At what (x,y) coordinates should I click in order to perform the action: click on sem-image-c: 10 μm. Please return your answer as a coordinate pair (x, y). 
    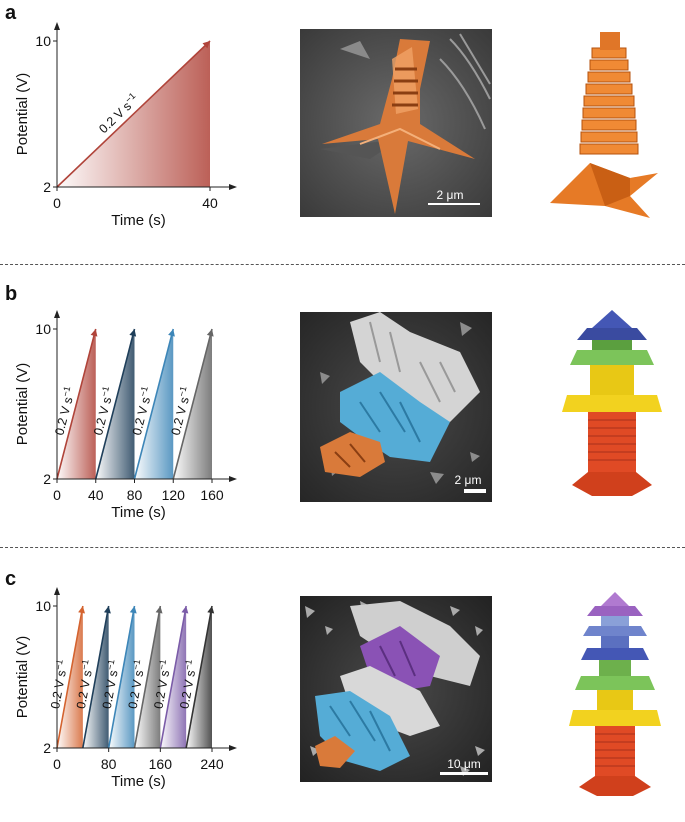
    Looking at the image, I should click on (396, 689).